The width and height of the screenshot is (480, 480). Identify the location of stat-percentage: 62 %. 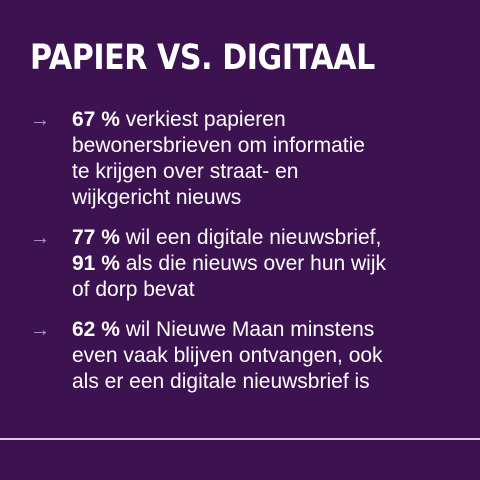
(96, 329).